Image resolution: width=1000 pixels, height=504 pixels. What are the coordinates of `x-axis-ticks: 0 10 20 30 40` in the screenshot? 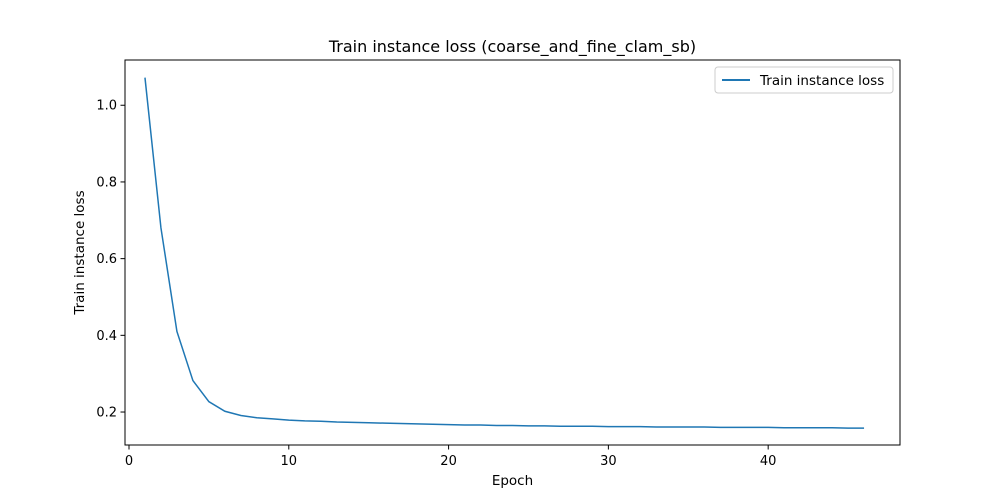 It's located at (451, 457).